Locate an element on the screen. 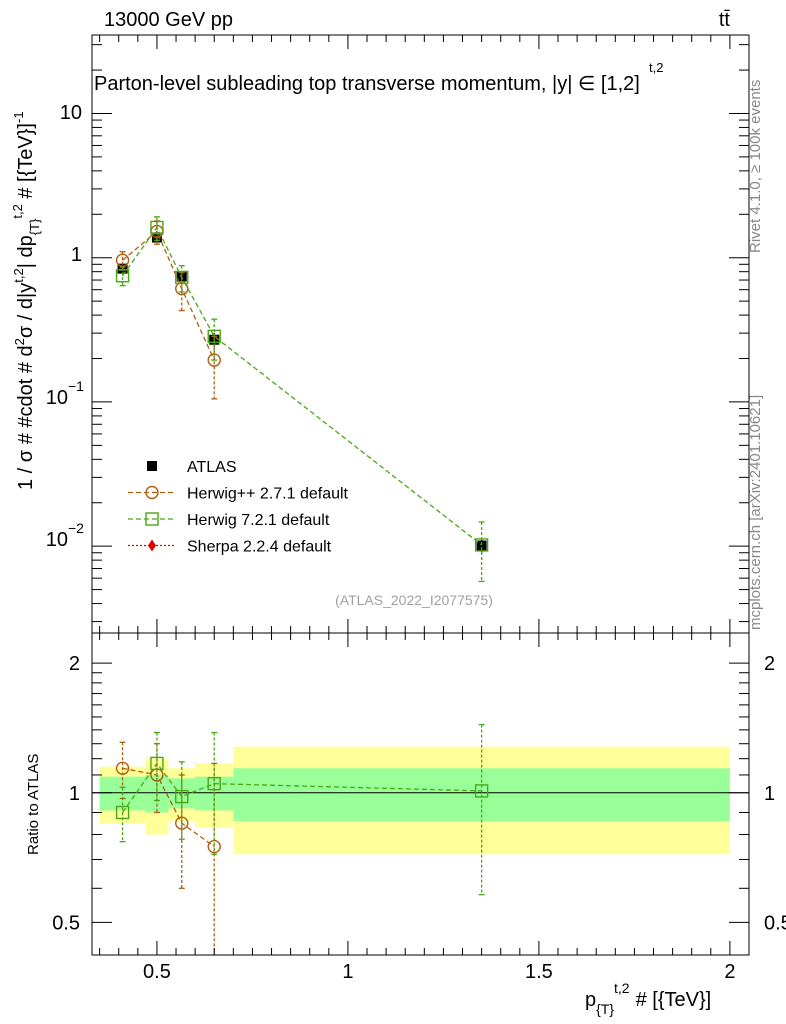  analysis-id: (ATLAS_2022_I2077575) is located at coordinates (414, 600).